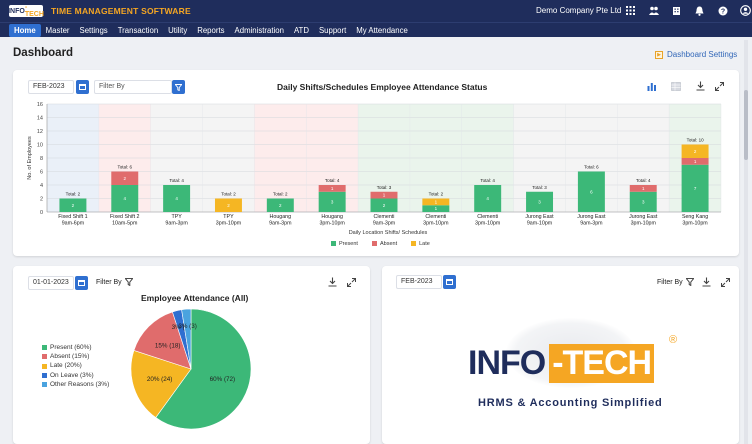 The width and height of the screenshot is (752, 444). I want to click on legend-item-late: Late, so click(420, 244).